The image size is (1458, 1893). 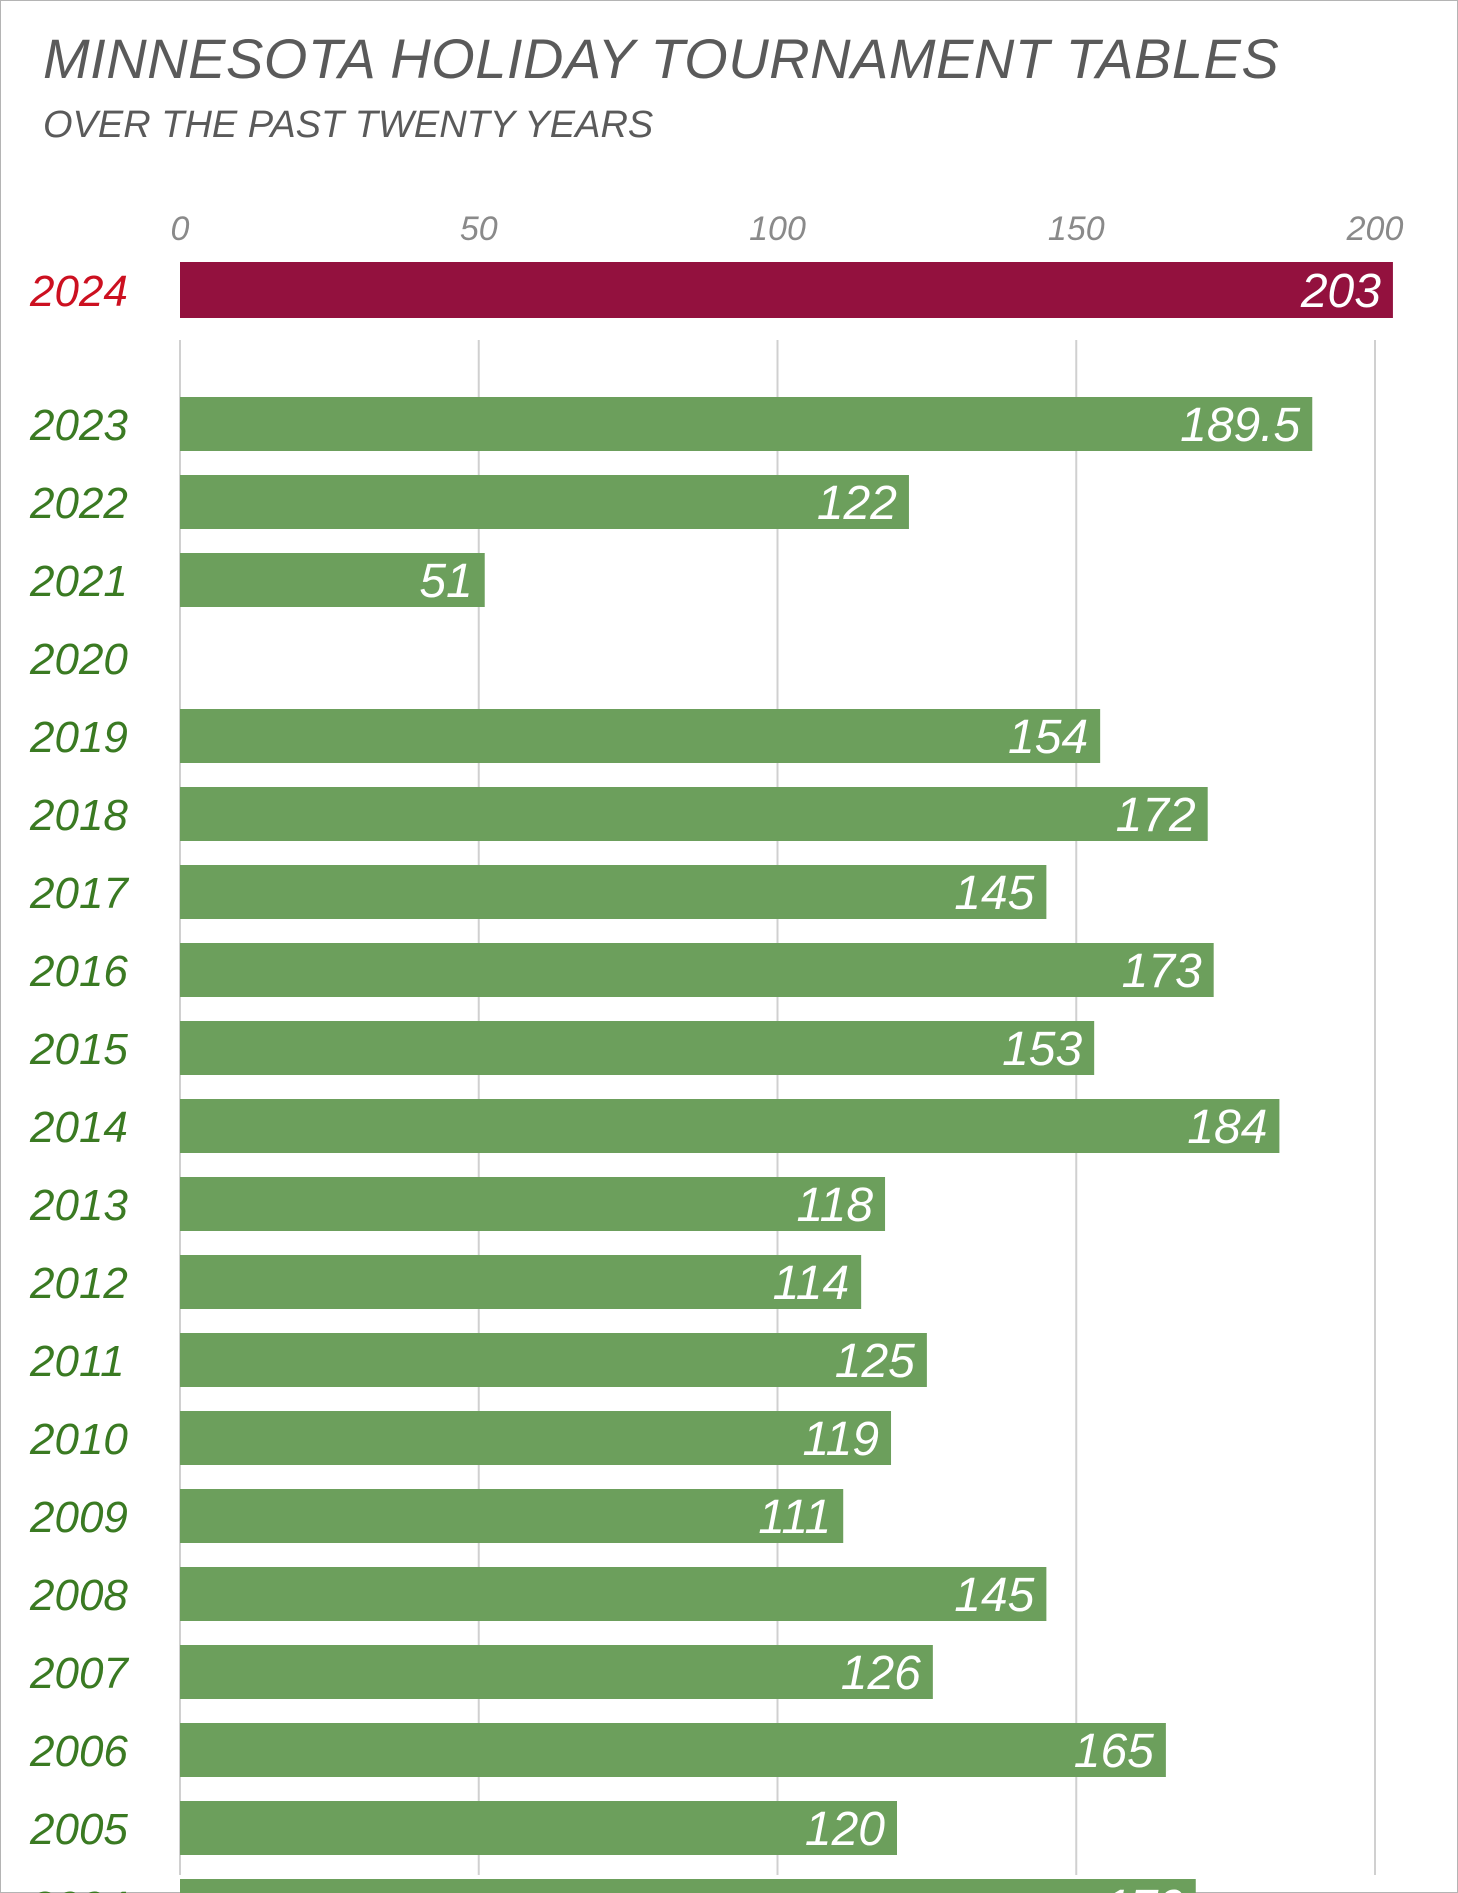 What do you see at coordinates (78, 1205) in the screenshot?
I see `category-label: 2013` at bounding box center [78, 1205].